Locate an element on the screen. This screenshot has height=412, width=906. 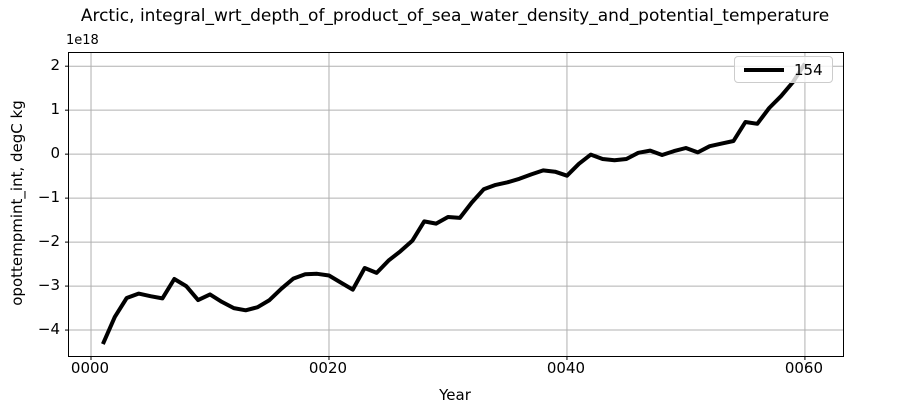
x-tick-label: 0000 is located at coordinates (90, 368).